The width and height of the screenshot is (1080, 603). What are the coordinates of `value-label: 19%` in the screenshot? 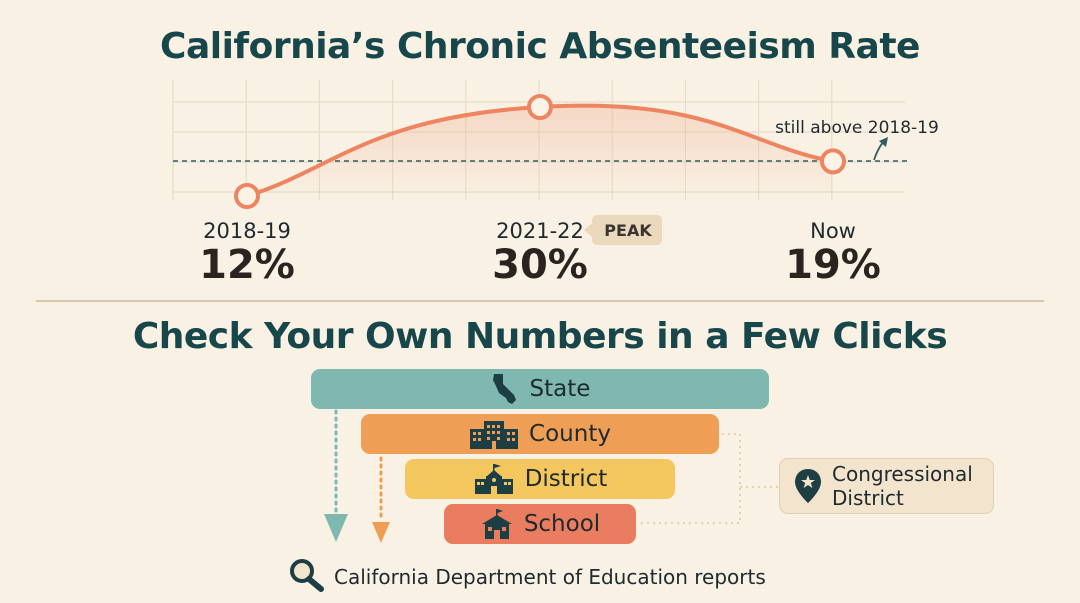 It's located at (833, 265).